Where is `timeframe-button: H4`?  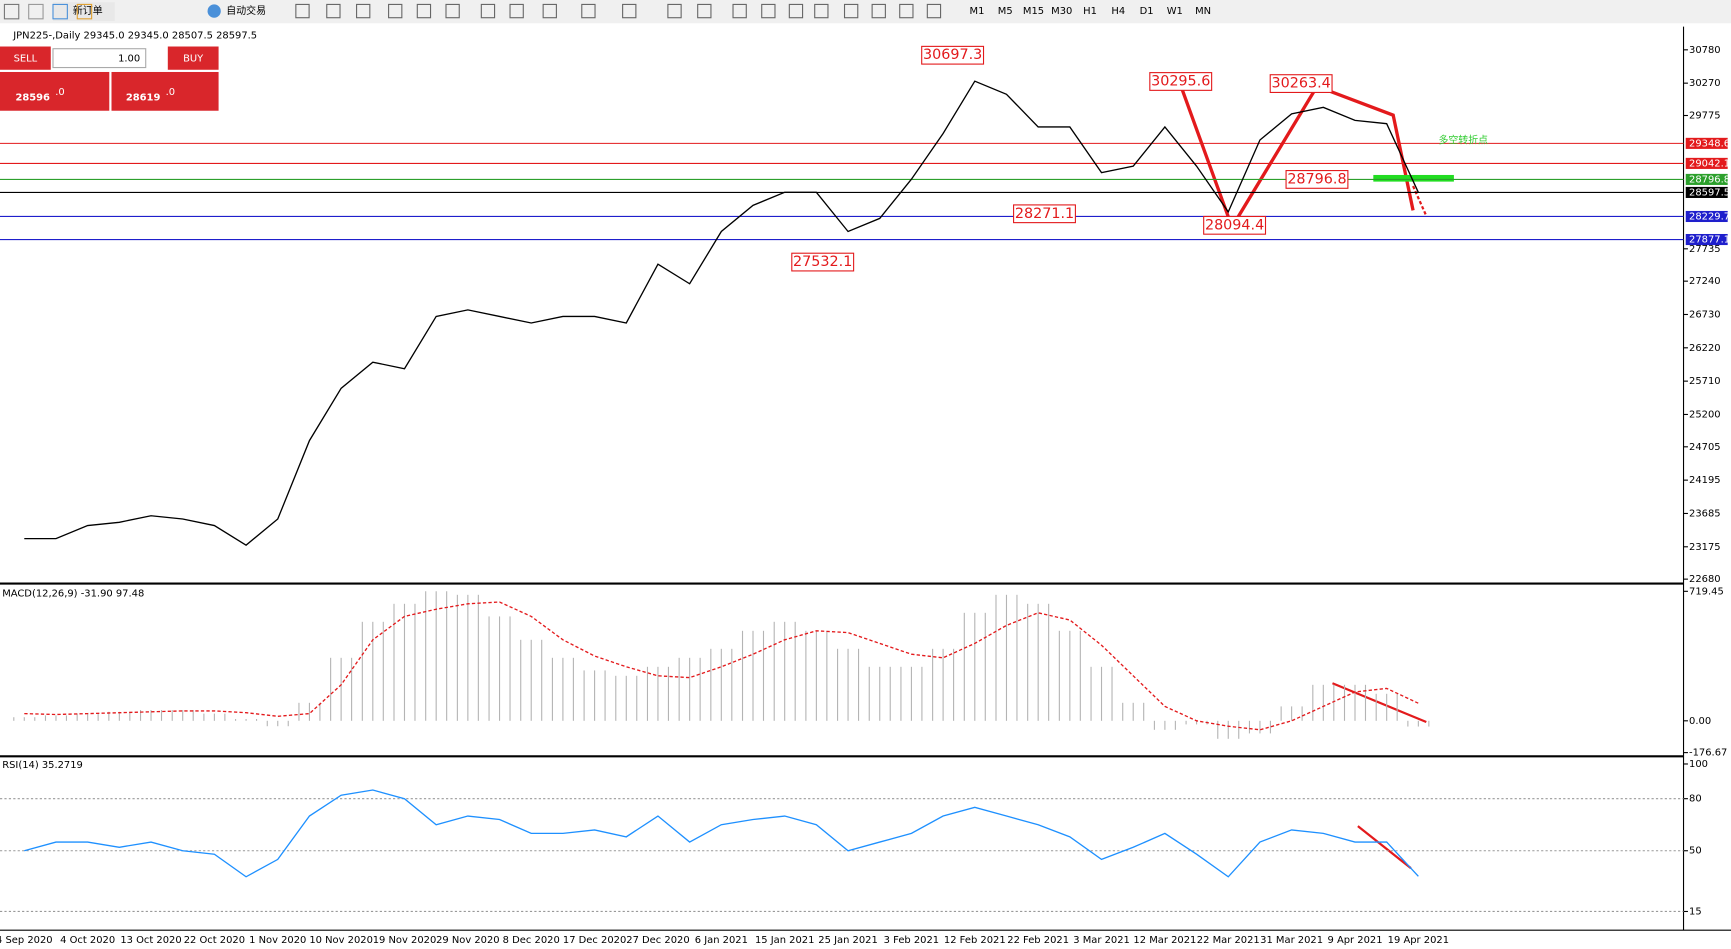
timeframe-button: H4 is located at coordinates (1118, 11).